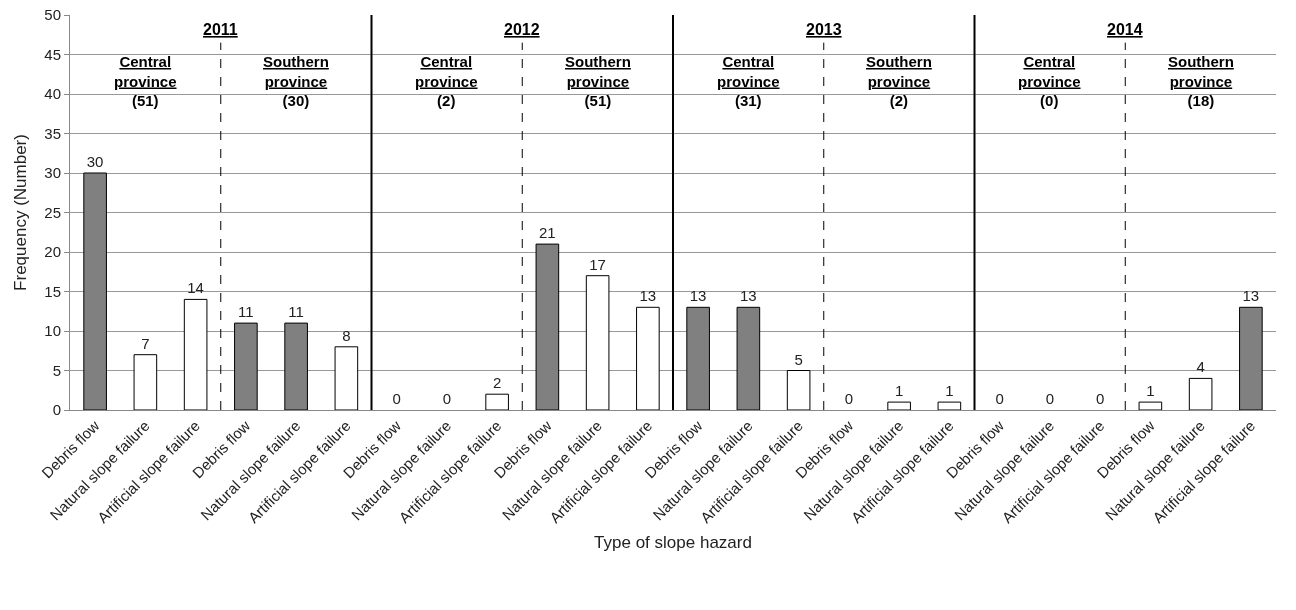  Describe the element at coordinates (547, 233) in the screenshot. I see `data-label: 21` at that location.